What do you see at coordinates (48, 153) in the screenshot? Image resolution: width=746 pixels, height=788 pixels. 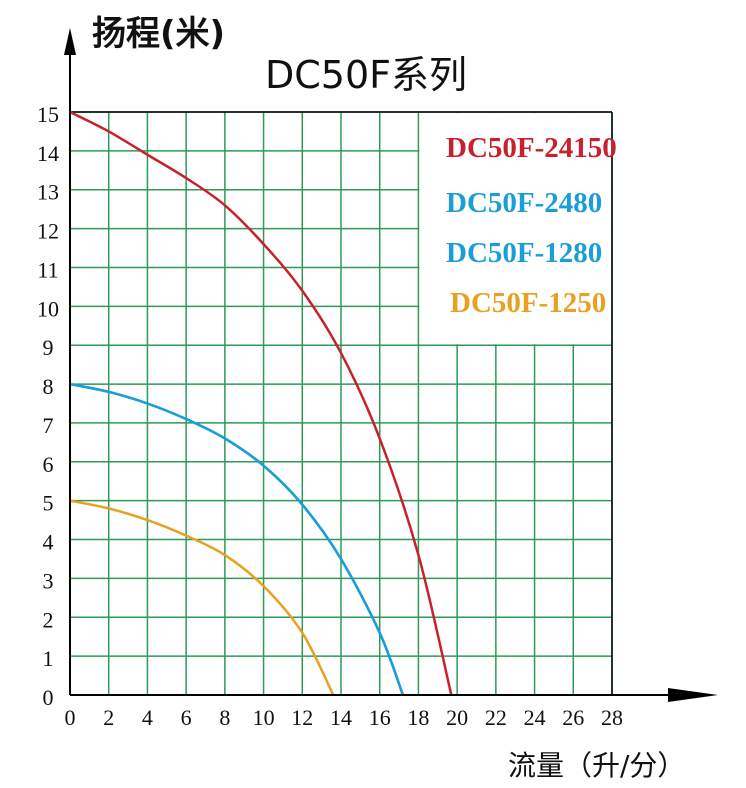 I see `y-tick-label: 14` at bounding box center [48, 153].